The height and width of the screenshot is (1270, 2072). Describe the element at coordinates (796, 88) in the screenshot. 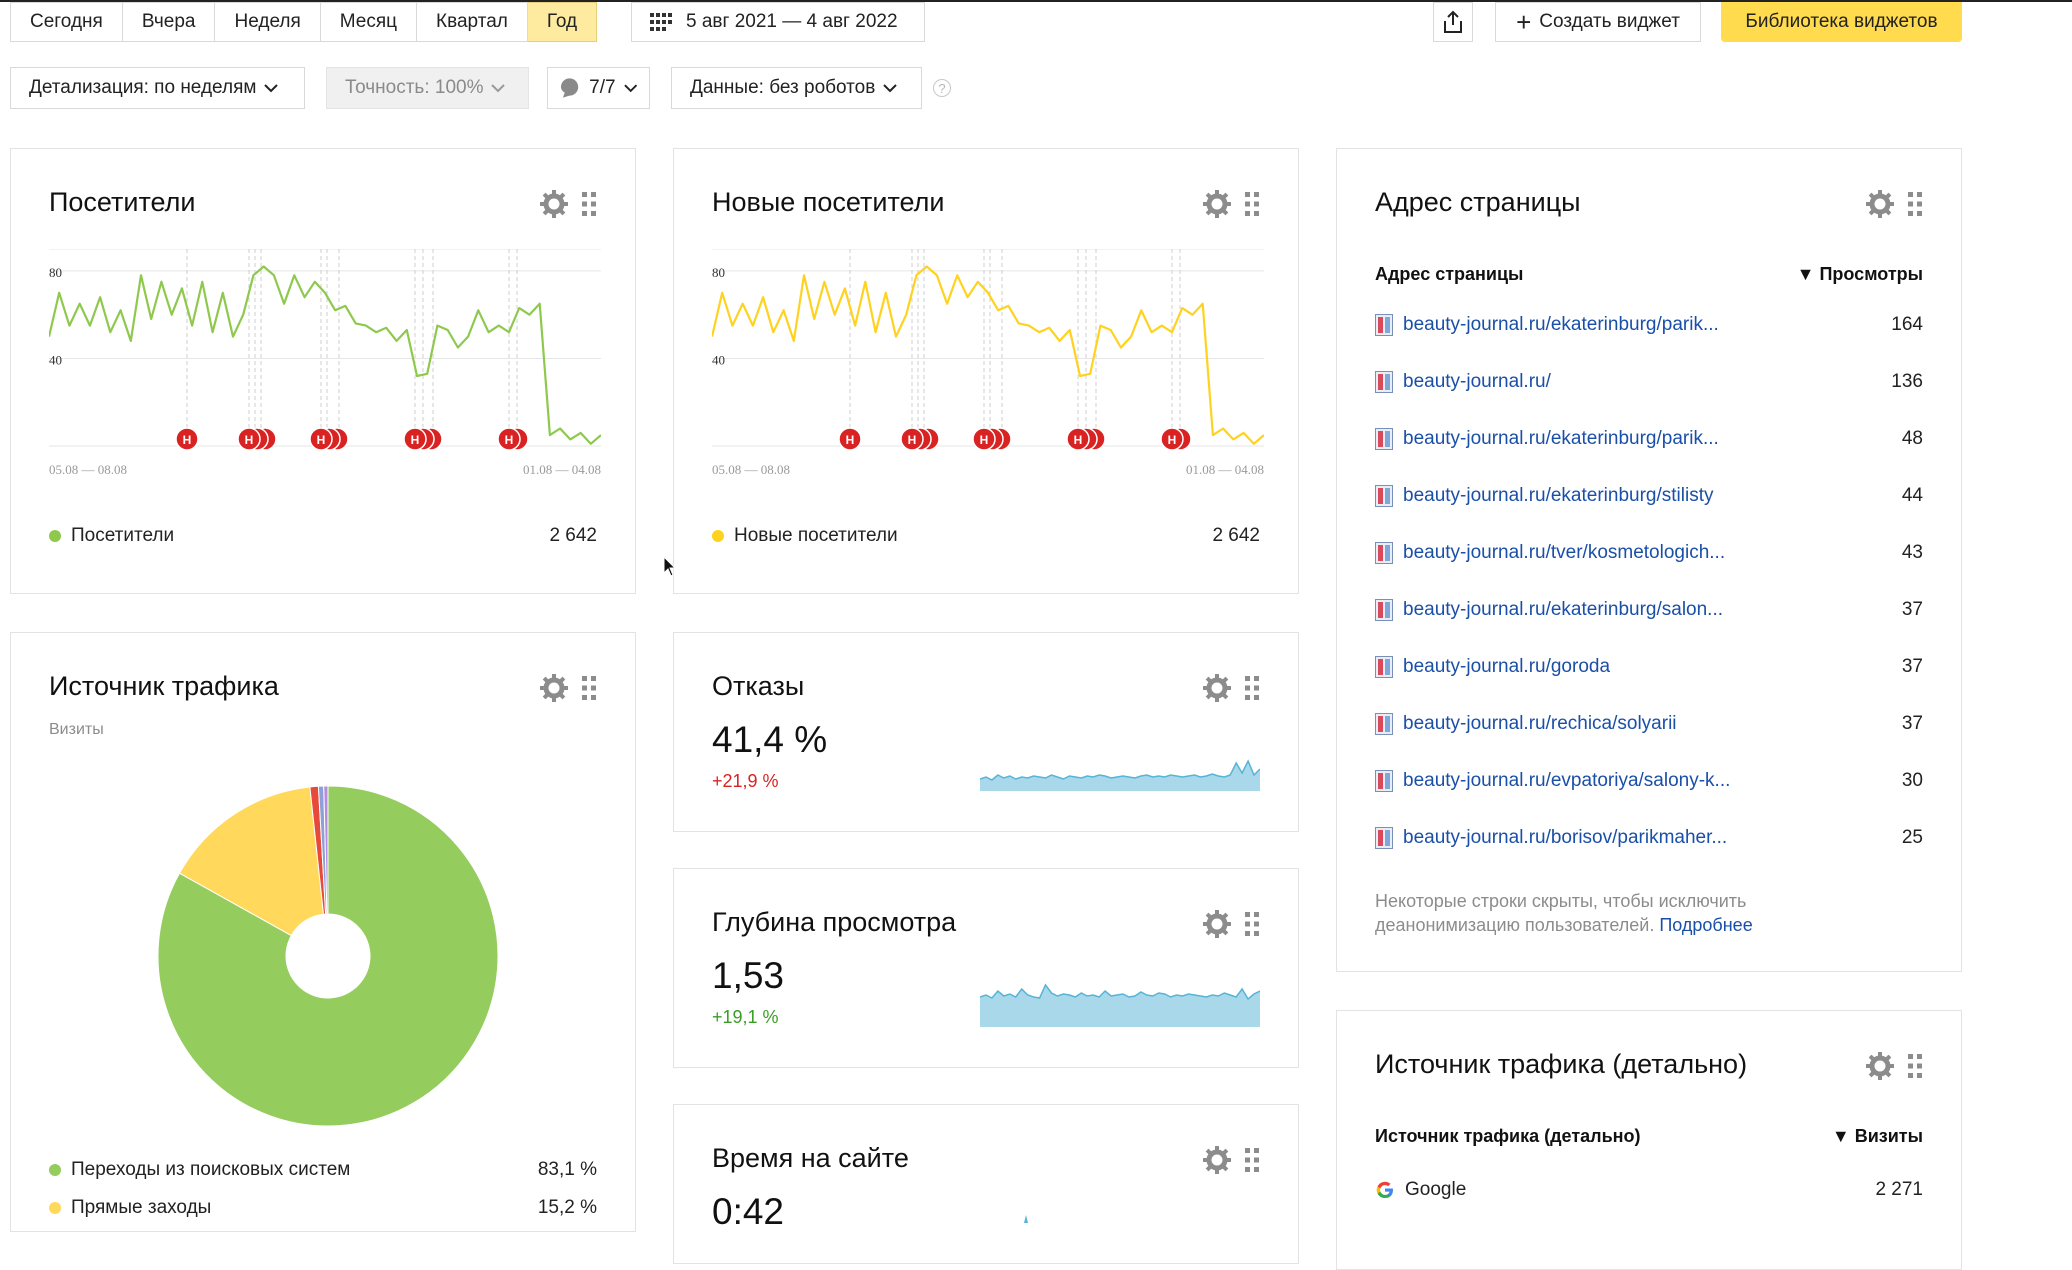

I see `data-filter-dropdown: Данные: без роботов` at that location.